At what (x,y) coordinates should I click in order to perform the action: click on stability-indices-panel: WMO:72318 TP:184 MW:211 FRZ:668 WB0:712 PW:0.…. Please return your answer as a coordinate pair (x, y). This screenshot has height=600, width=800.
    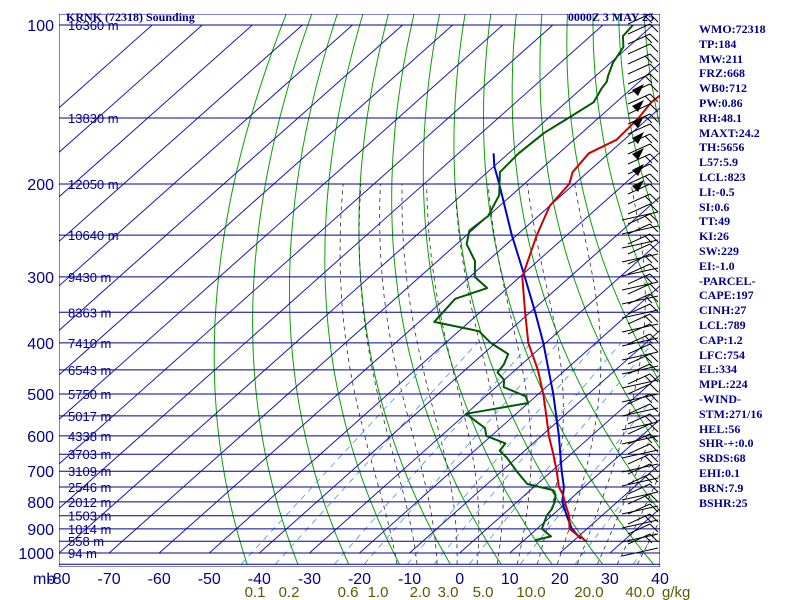
    Looking at the image, I should click on (749, 266).